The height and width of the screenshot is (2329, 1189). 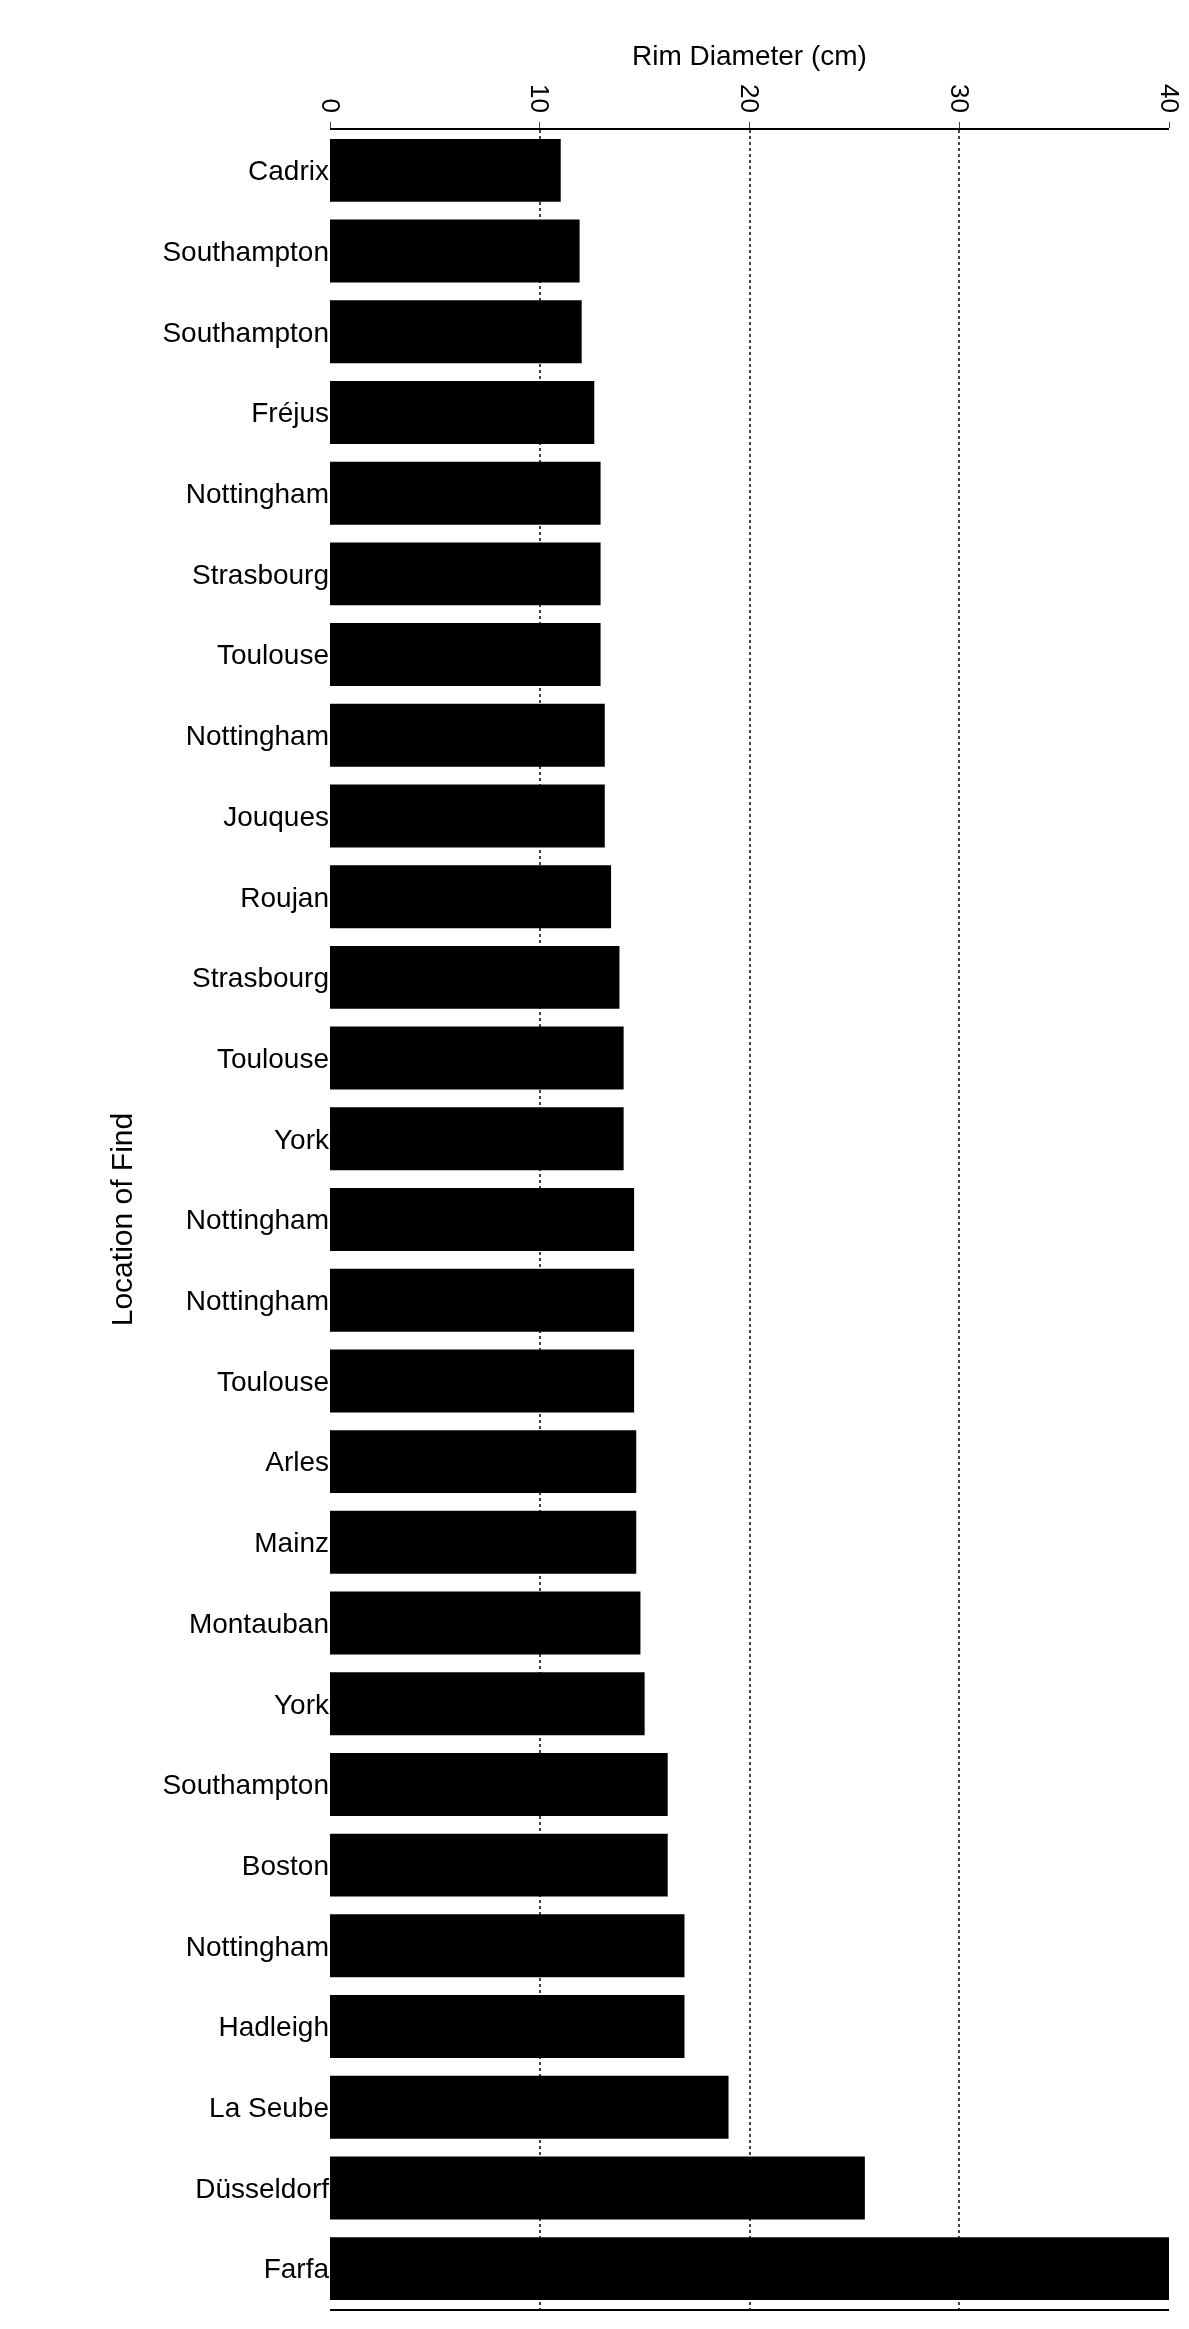 What do you see at coordinates (540, 98) in the screenshot?
I see `x-tick-label: 10` at bounding box center [540, 98].